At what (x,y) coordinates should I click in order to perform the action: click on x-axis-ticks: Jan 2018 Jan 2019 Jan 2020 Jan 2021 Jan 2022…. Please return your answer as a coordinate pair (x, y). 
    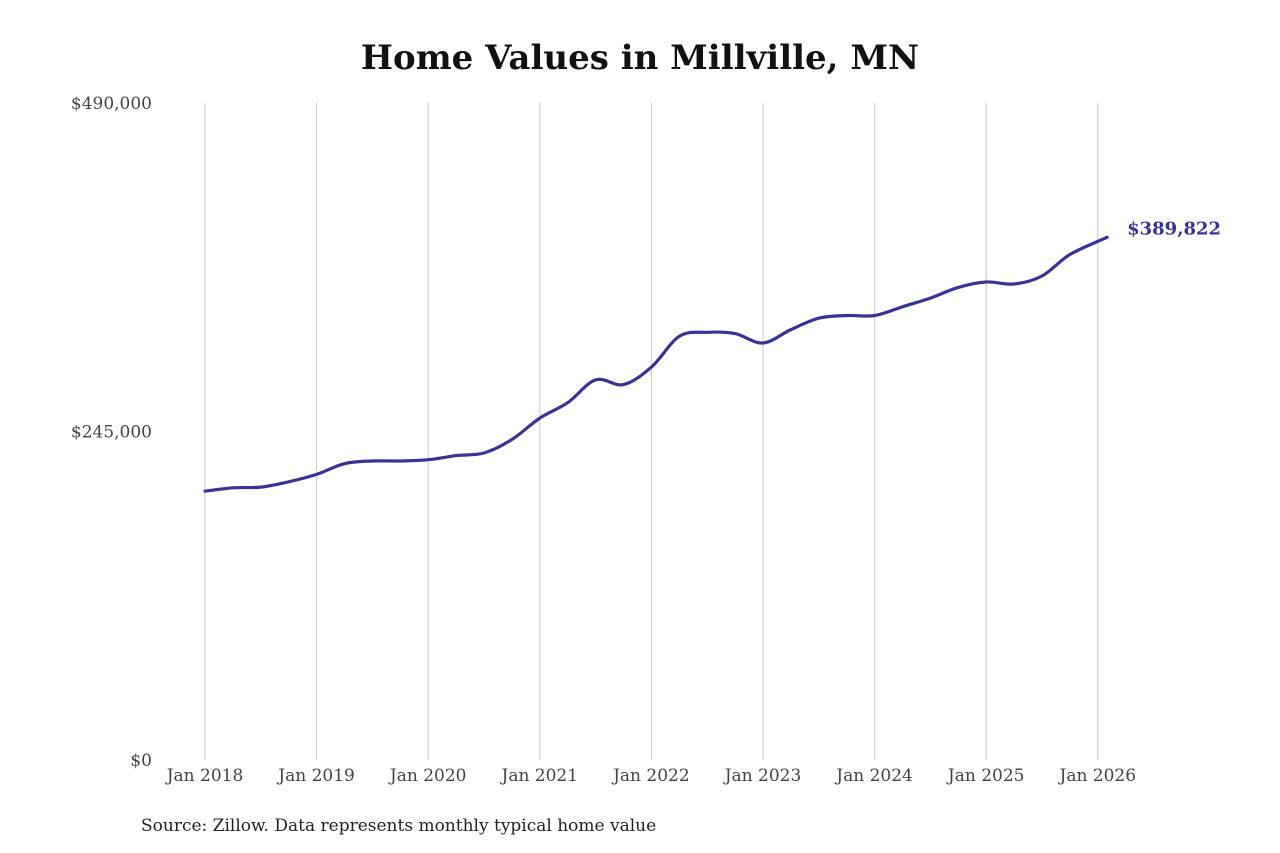
    Looking at the image, I should click on (650, 776).